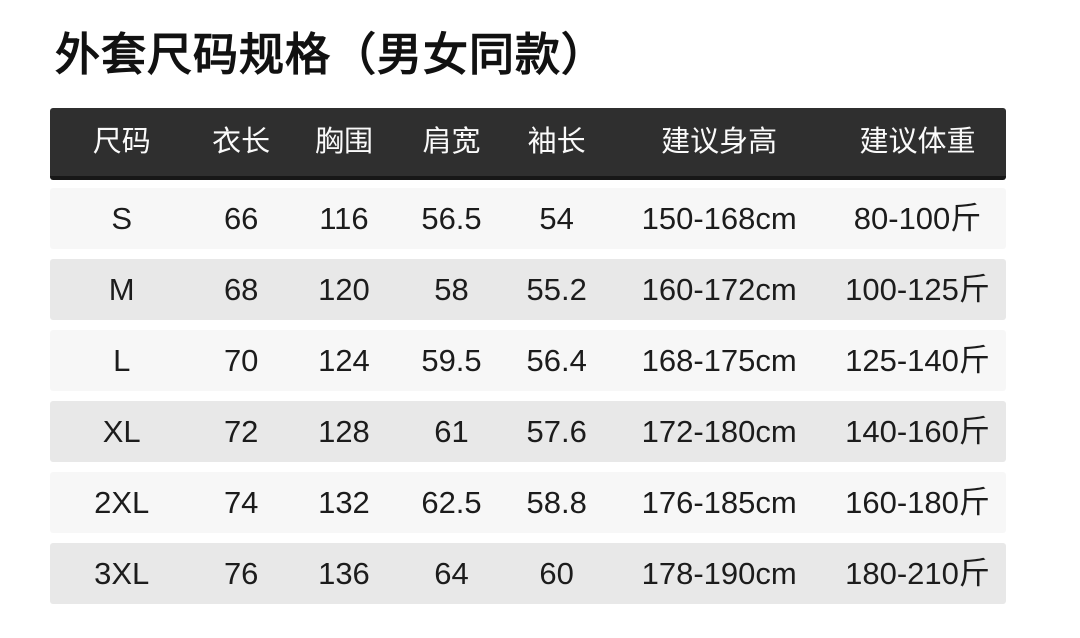  I want to click on value-cell: 124, so click(344, 360).